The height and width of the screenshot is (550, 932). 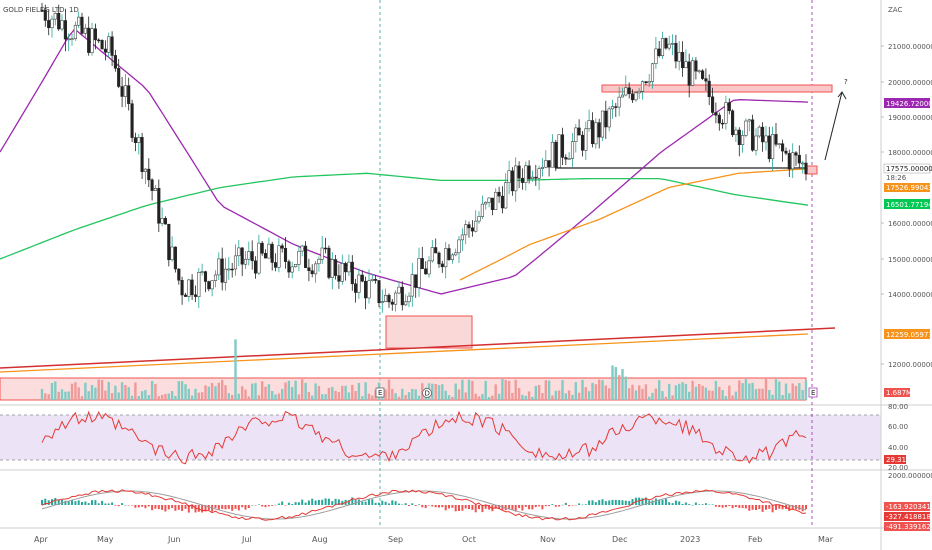 What do you see at coordinates (41, 539) in the screenshot?
I see `x-tick-label: Apr` at bounding box center [41, 539].